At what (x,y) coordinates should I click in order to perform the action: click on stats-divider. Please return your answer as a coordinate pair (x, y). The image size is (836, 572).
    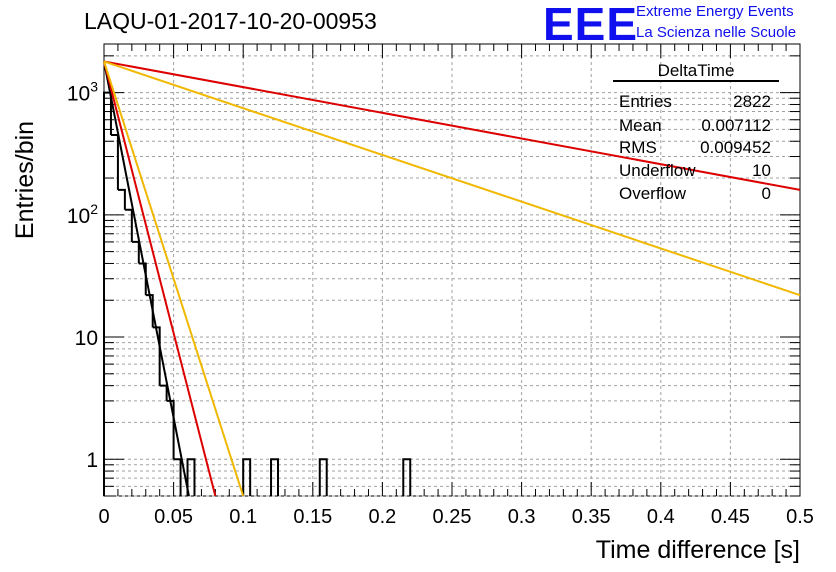
    Looking at the image, I should click on (696, 81).